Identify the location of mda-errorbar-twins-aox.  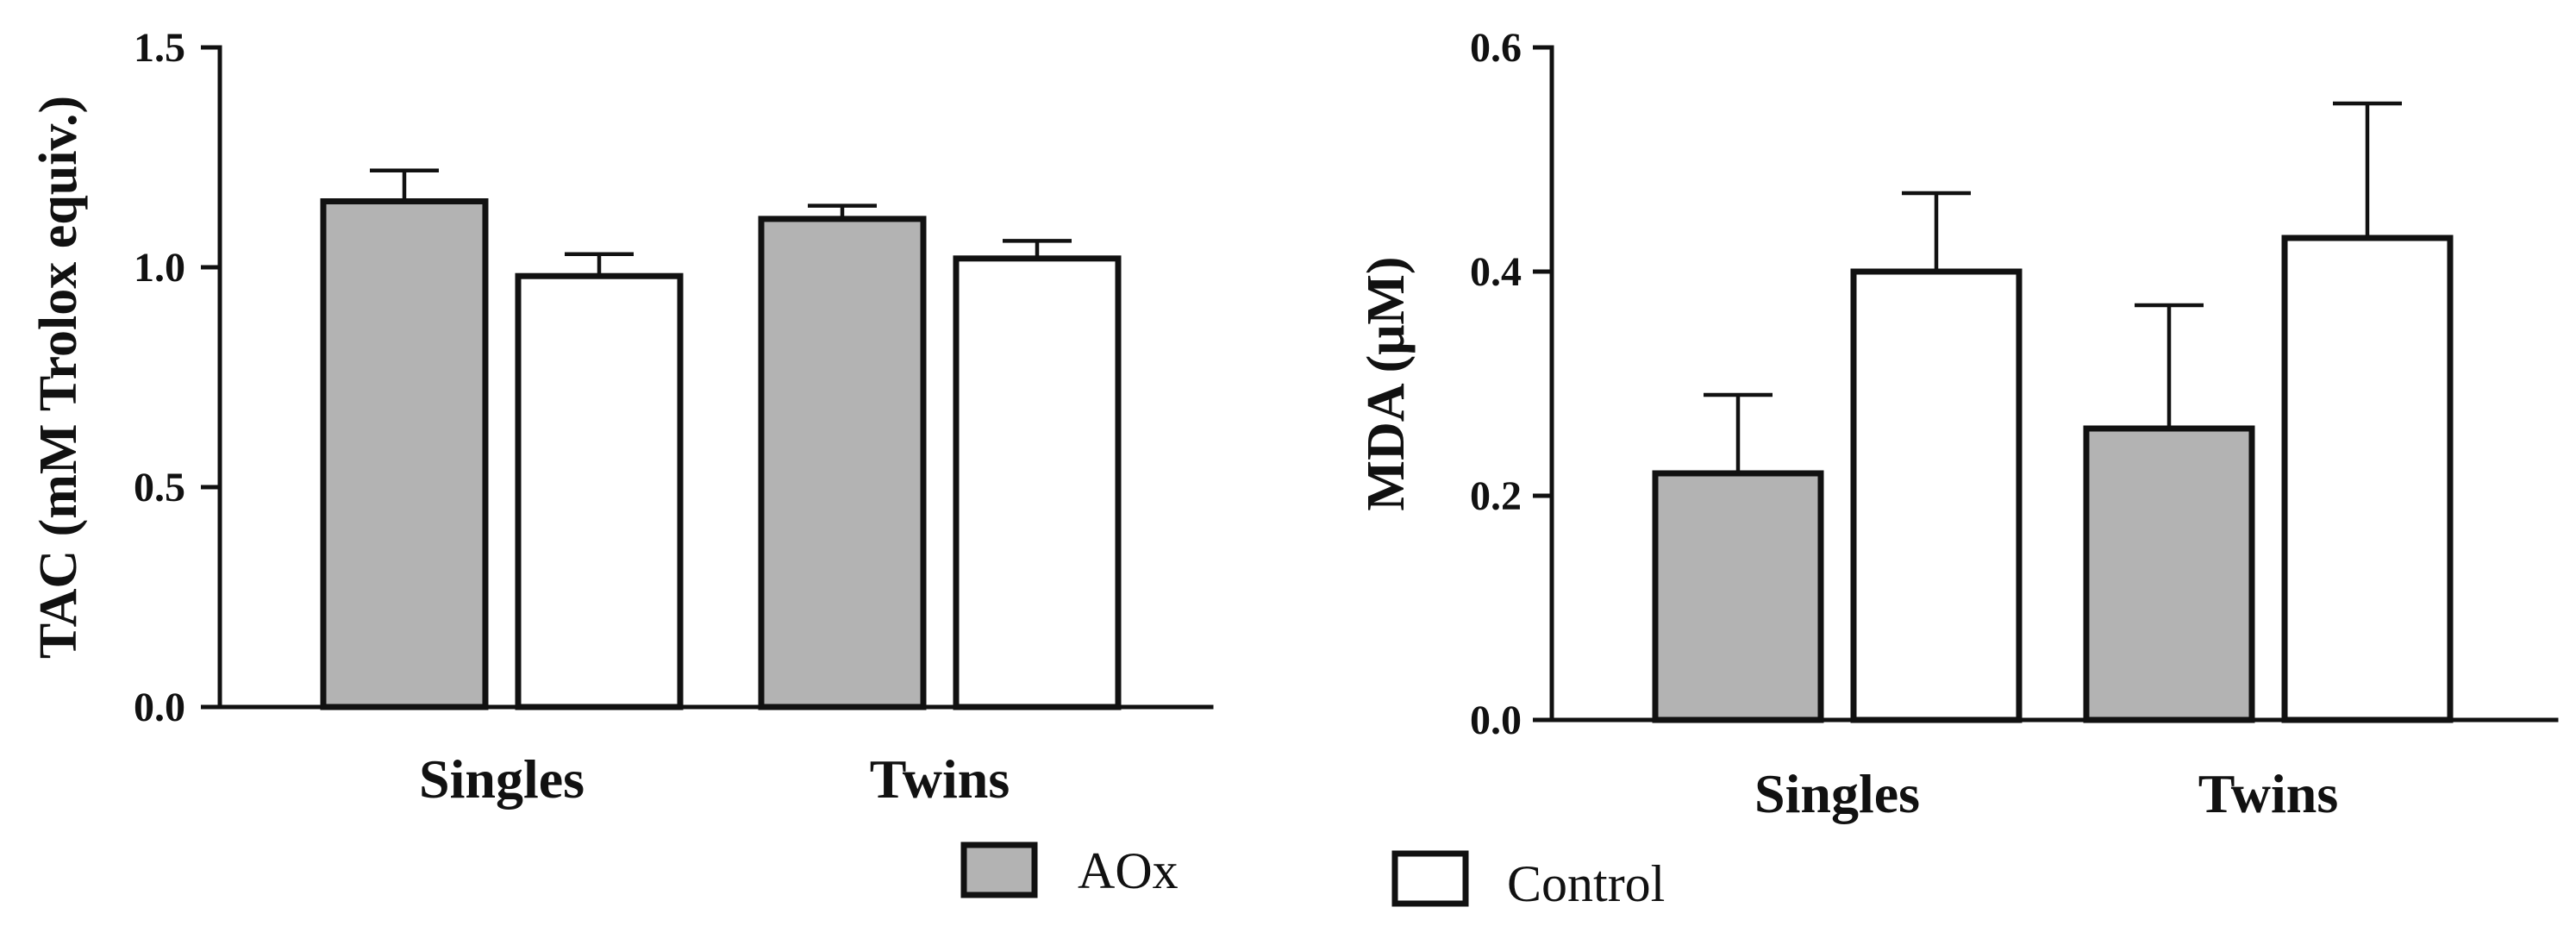
(2169, 366).